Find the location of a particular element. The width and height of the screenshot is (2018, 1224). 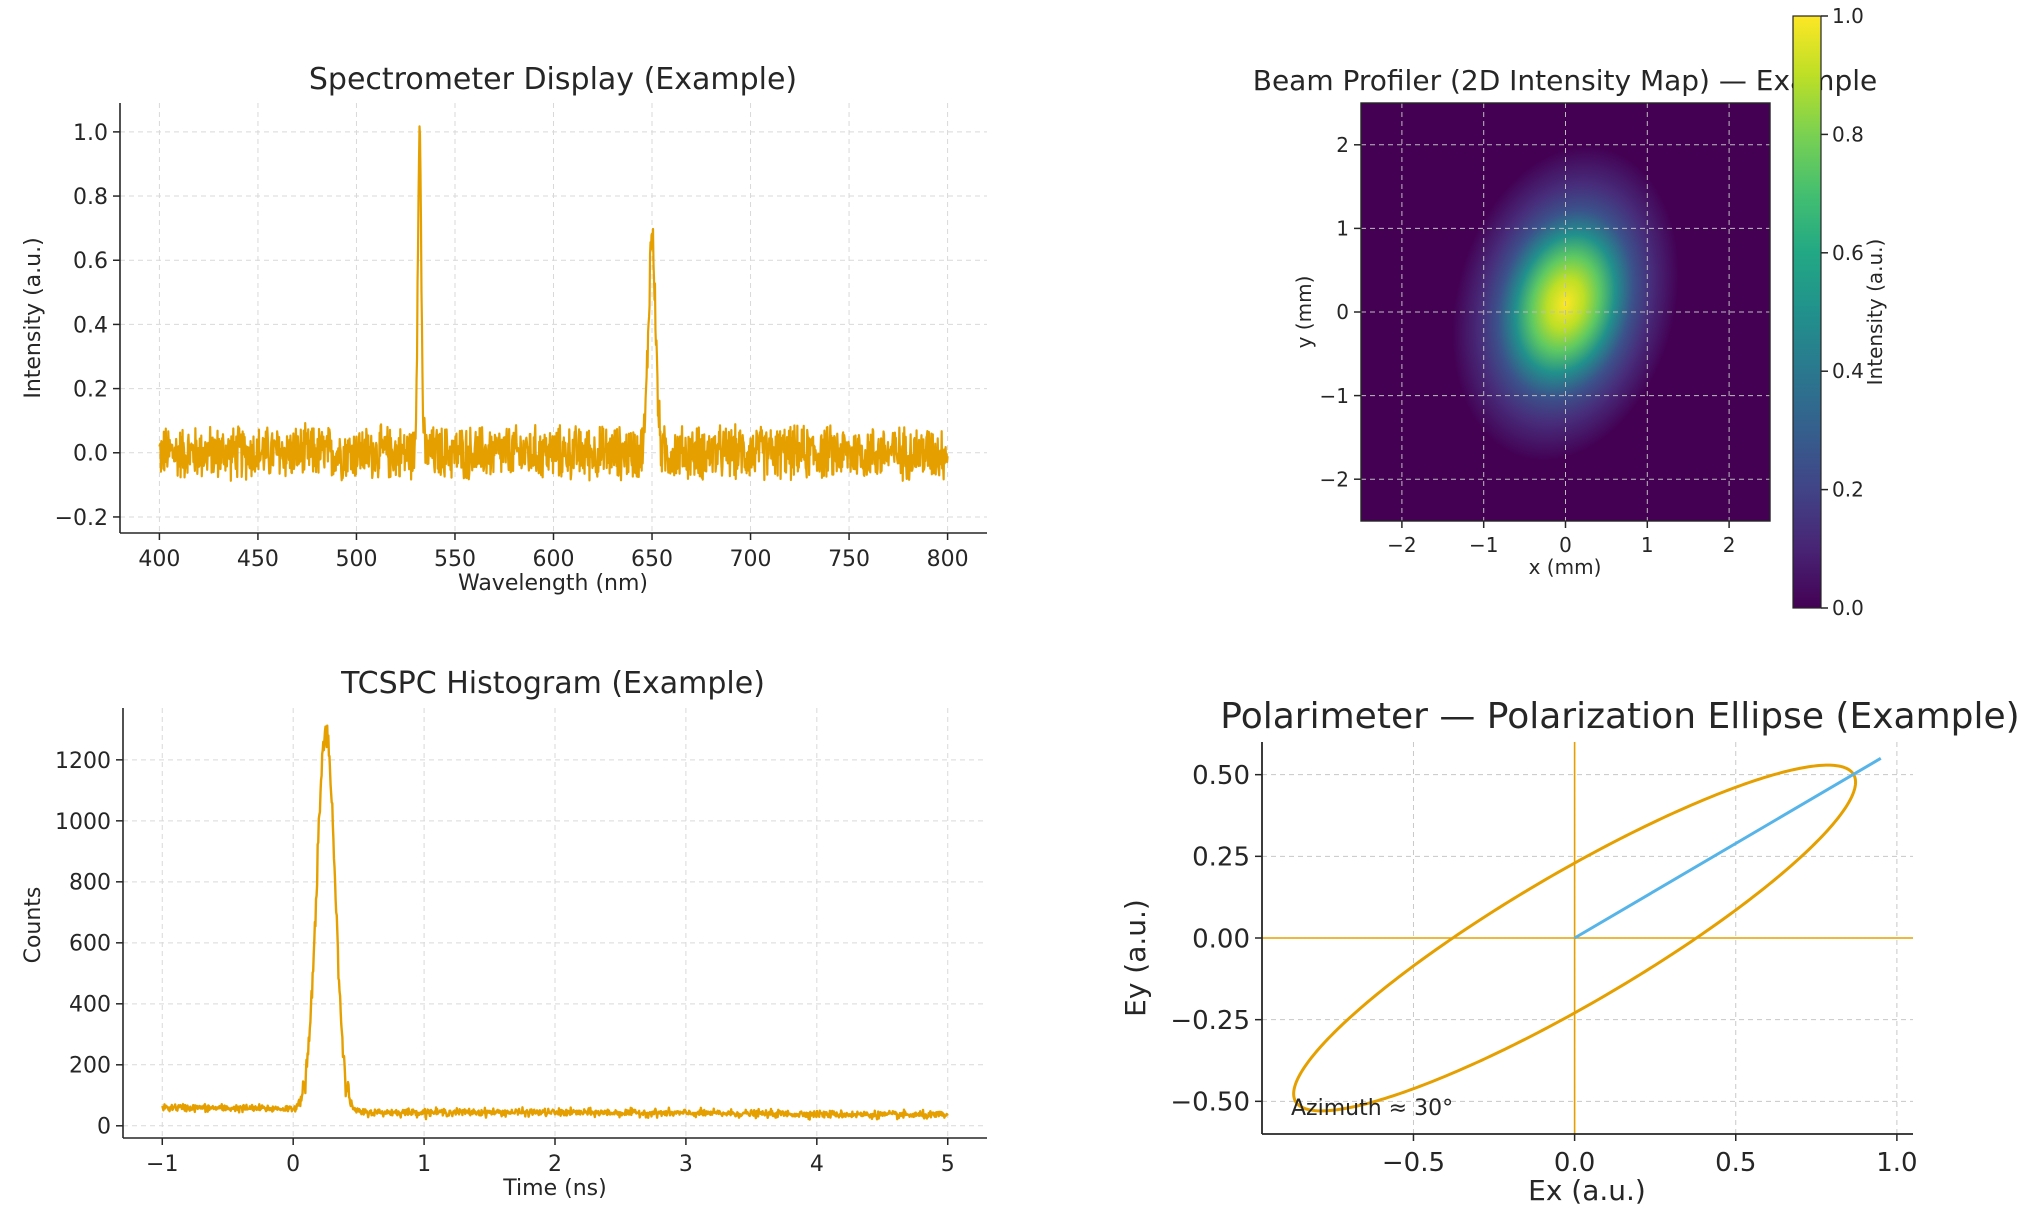

x-tick-label: 0.5 is located at coordinates (1735, 1163).